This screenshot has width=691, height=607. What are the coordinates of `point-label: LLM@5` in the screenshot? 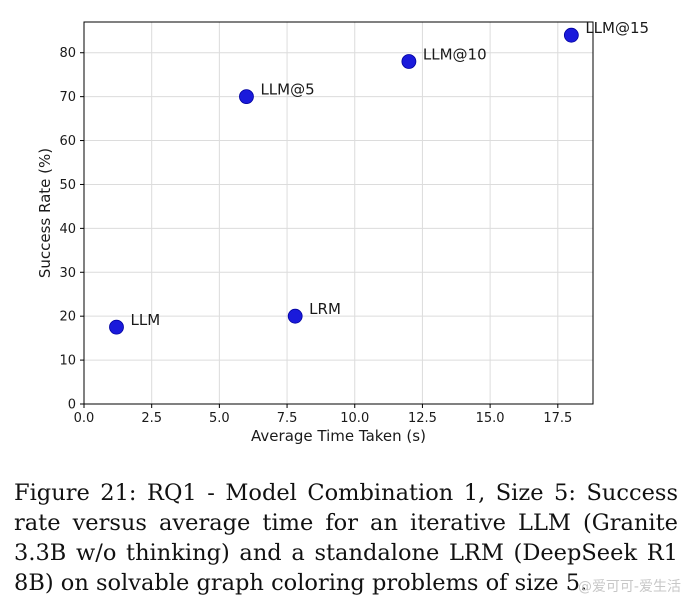 It's located at (287, 90).